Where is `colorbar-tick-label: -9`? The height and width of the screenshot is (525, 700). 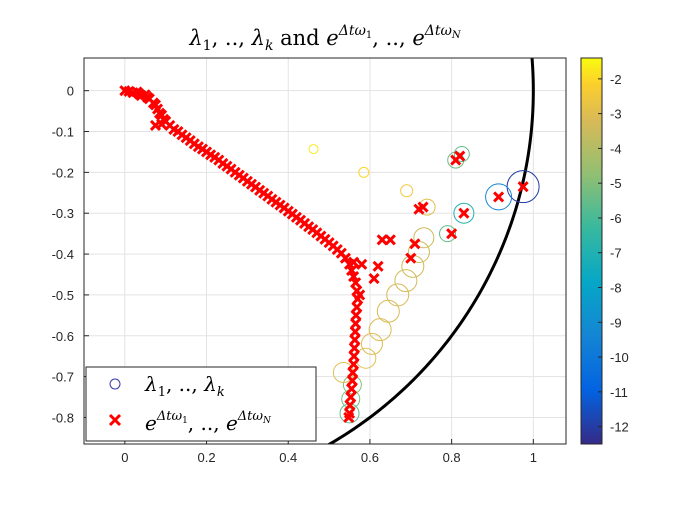
colorbar-tick-label: -9 is located at coordinates (616, 322).